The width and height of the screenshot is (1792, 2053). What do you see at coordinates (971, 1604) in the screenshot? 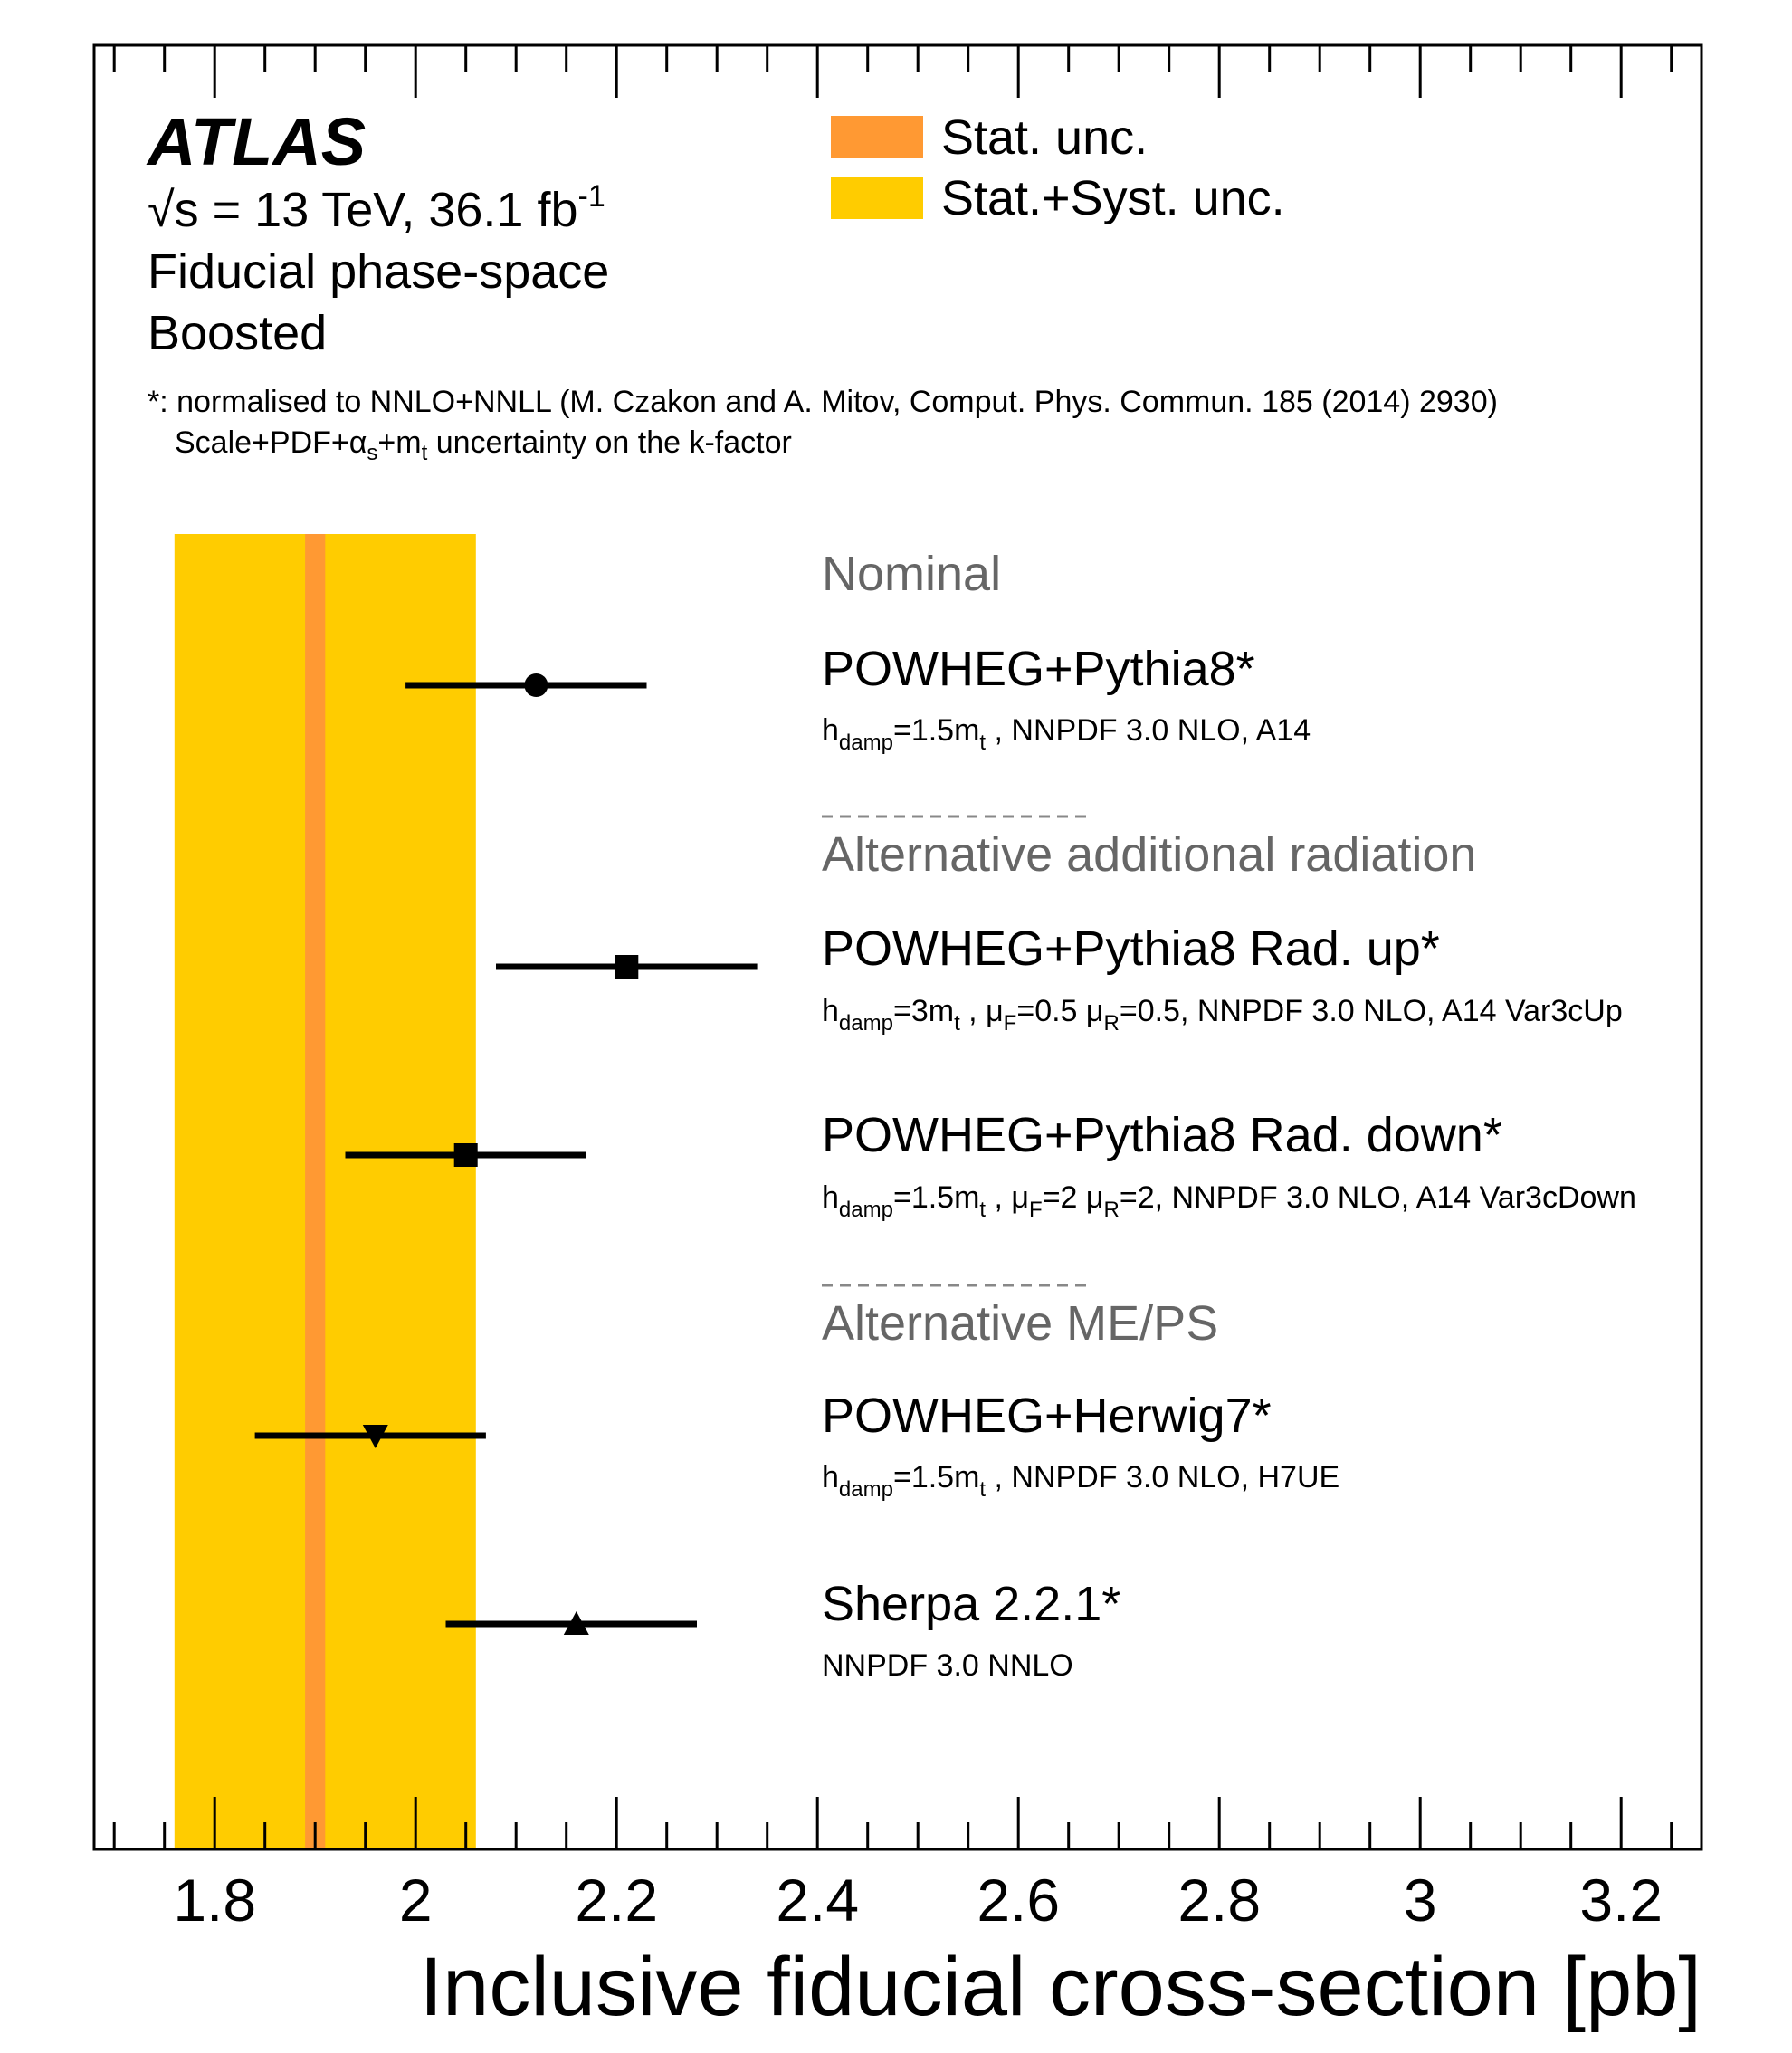
I see `entry-label: Sherpa 2.2.1*` at bounding box center [971, 1604].